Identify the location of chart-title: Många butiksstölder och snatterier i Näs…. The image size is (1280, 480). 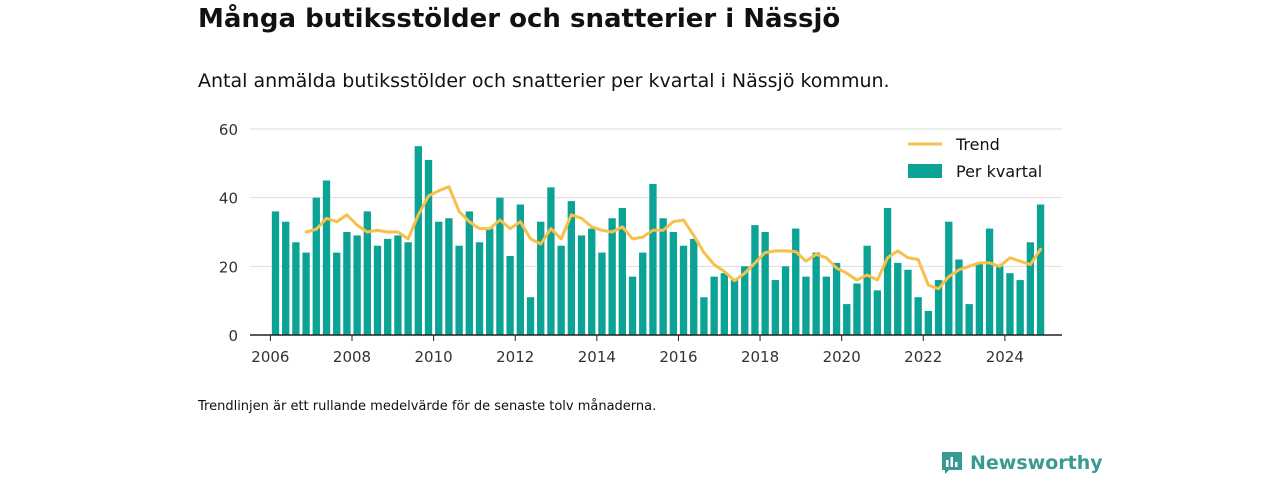
(519, 19).